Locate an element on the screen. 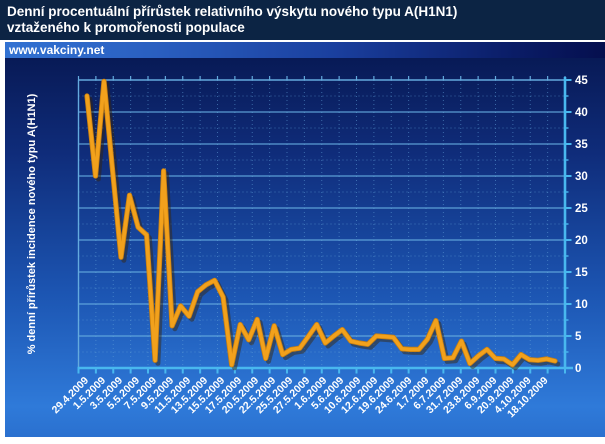  y-tick-label: 25 is located at coordinates (581, 209).